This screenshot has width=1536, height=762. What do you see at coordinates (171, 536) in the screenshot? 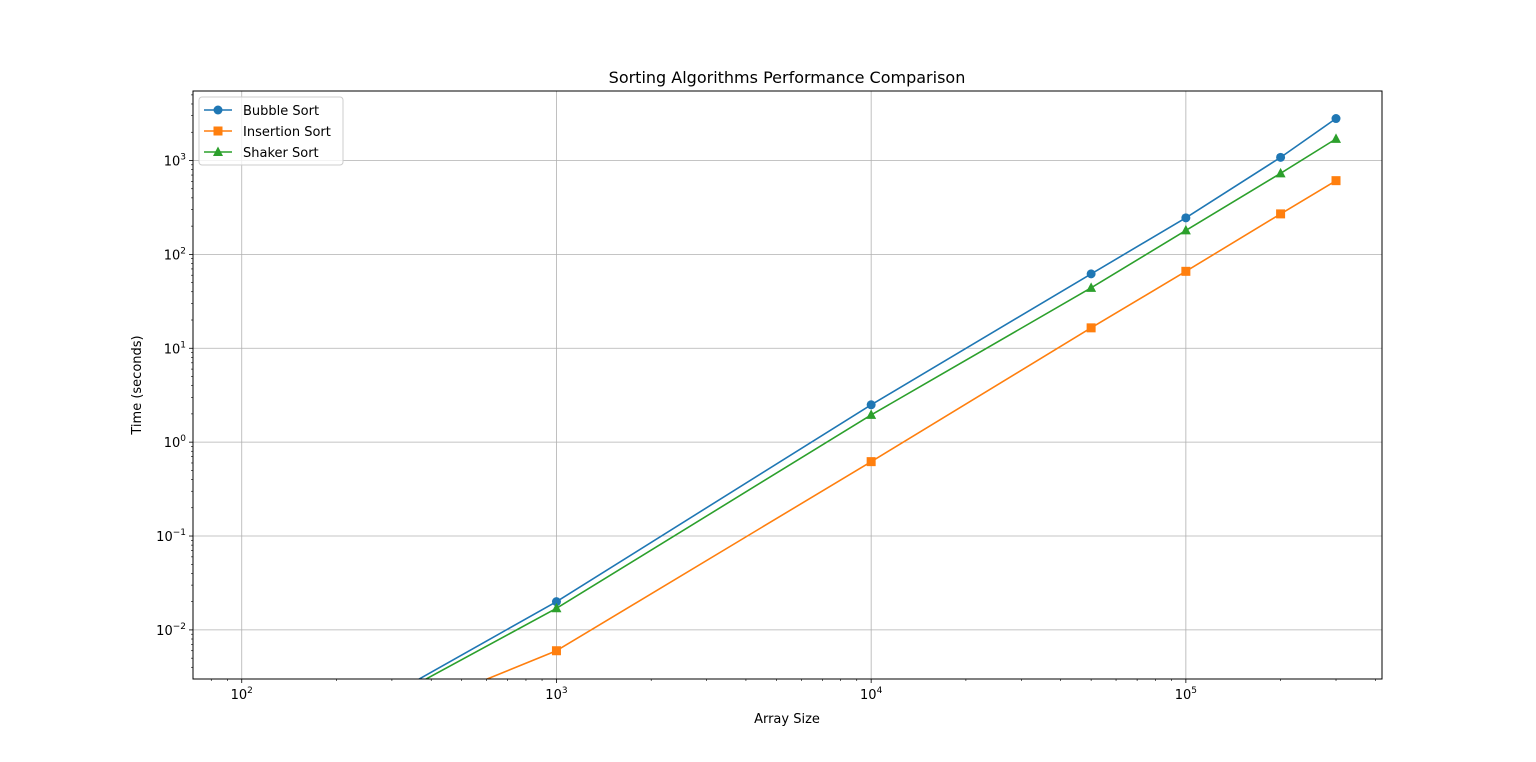
I see `y-tick-label: 10⁻¹` at bounding box center [171, 536].